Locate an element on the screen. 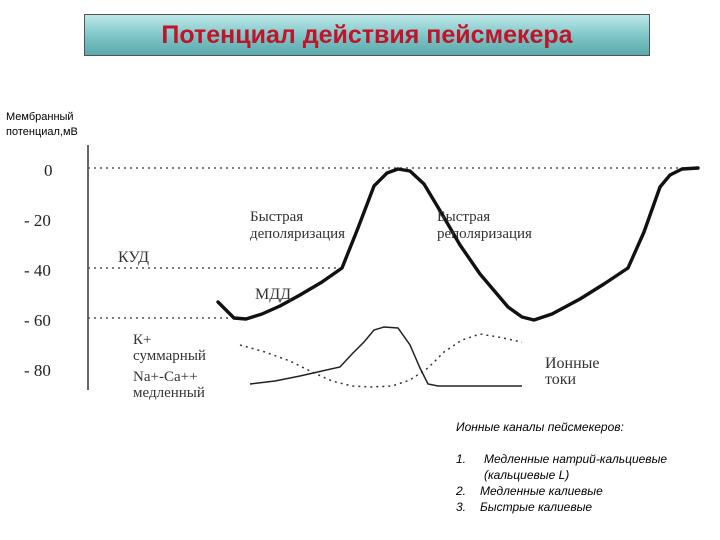 This screenshot has width=720, height=540. y-tick-minus20: - 20 is located at coordinates (37, 220).